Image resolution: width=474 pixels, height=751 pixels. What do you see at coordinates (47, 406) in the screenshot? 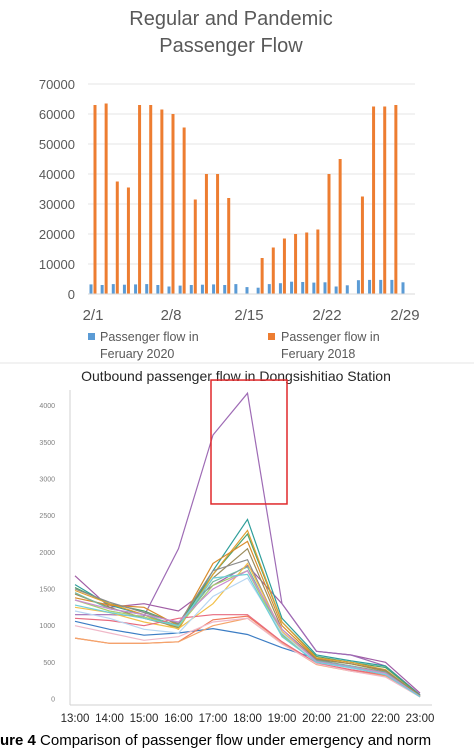
I see `line-chart-y-tick-label: 4000` at bounding box center [47, 406].